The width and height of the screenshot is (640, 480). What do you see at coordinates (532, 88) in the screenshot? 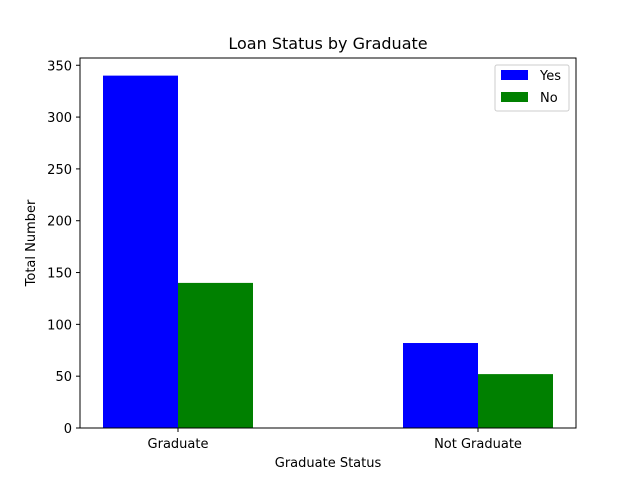
I see `legend: Yes No` at bounding box center [532, 88].